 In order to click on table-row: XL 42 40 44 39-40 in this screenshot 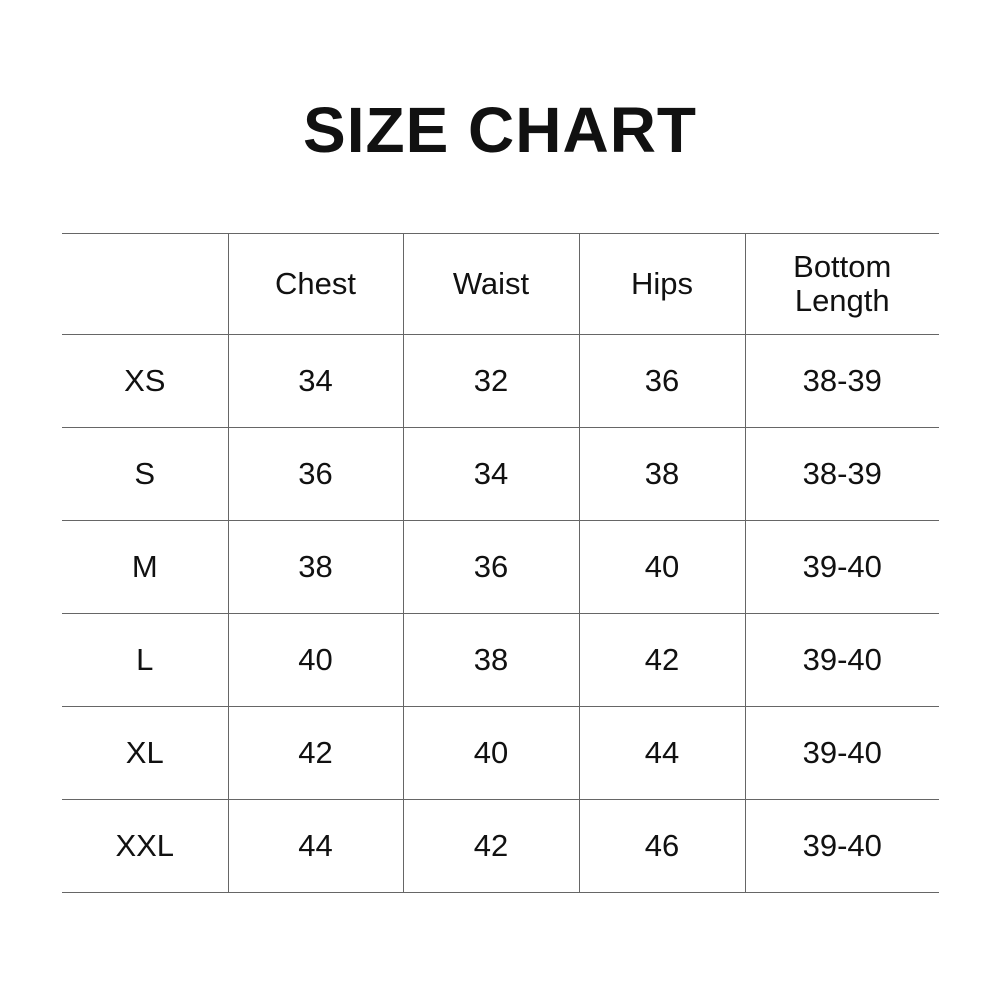, I will do `click(500, 753)`.